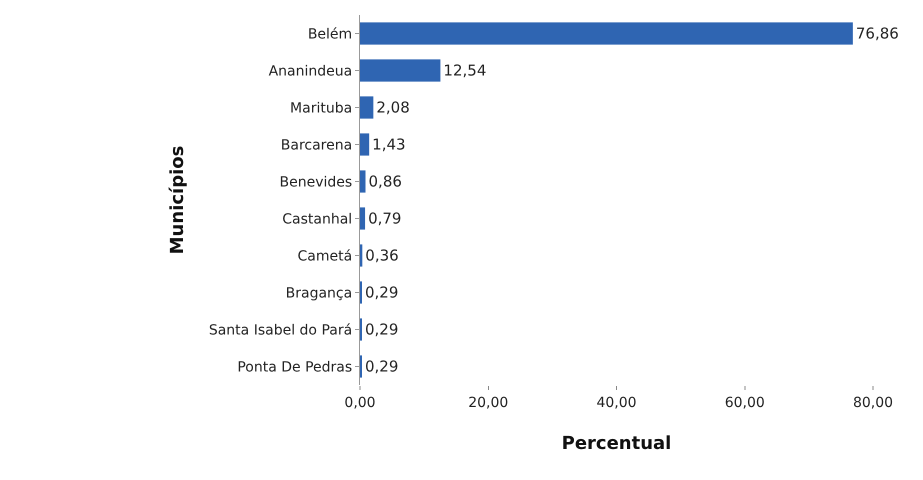 This screenshot has height=480, width=923. I want to click on x-tick-label: 0,00, so click(360, 402).